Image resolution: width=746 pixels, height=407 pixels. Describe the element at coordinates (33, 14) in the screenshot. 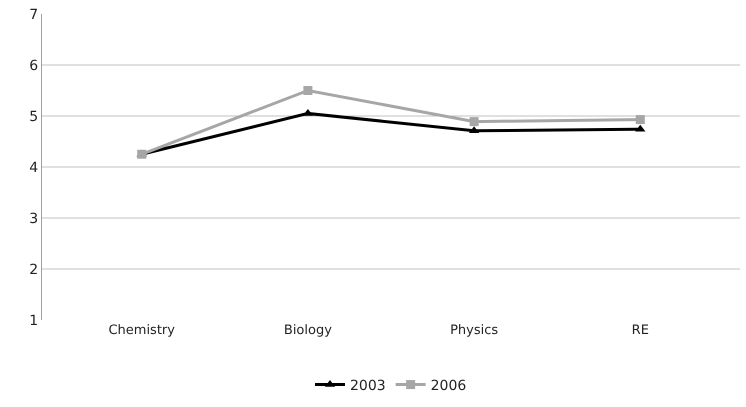

I see `y-tick-label: 7` at that location.